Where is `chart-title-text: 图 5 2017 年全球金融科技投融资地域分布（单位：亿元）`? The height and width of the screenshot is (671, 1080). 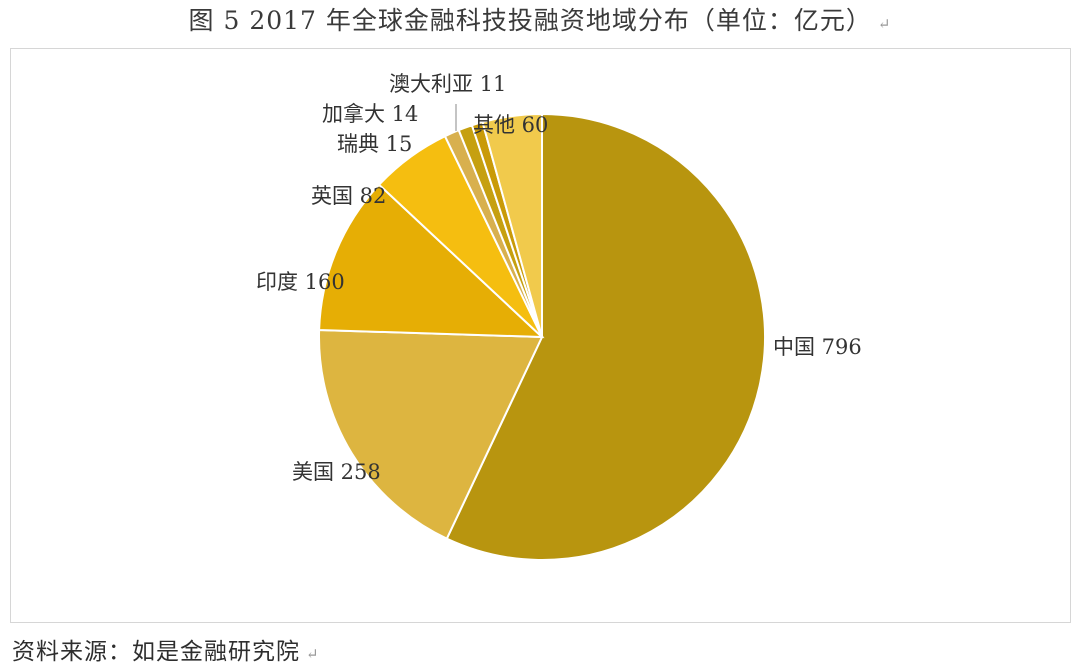 chart-title-text: 图 5 2017 年全球金融科技投融资地域分布（单位：亿元） is located at coordinates (530, 20).